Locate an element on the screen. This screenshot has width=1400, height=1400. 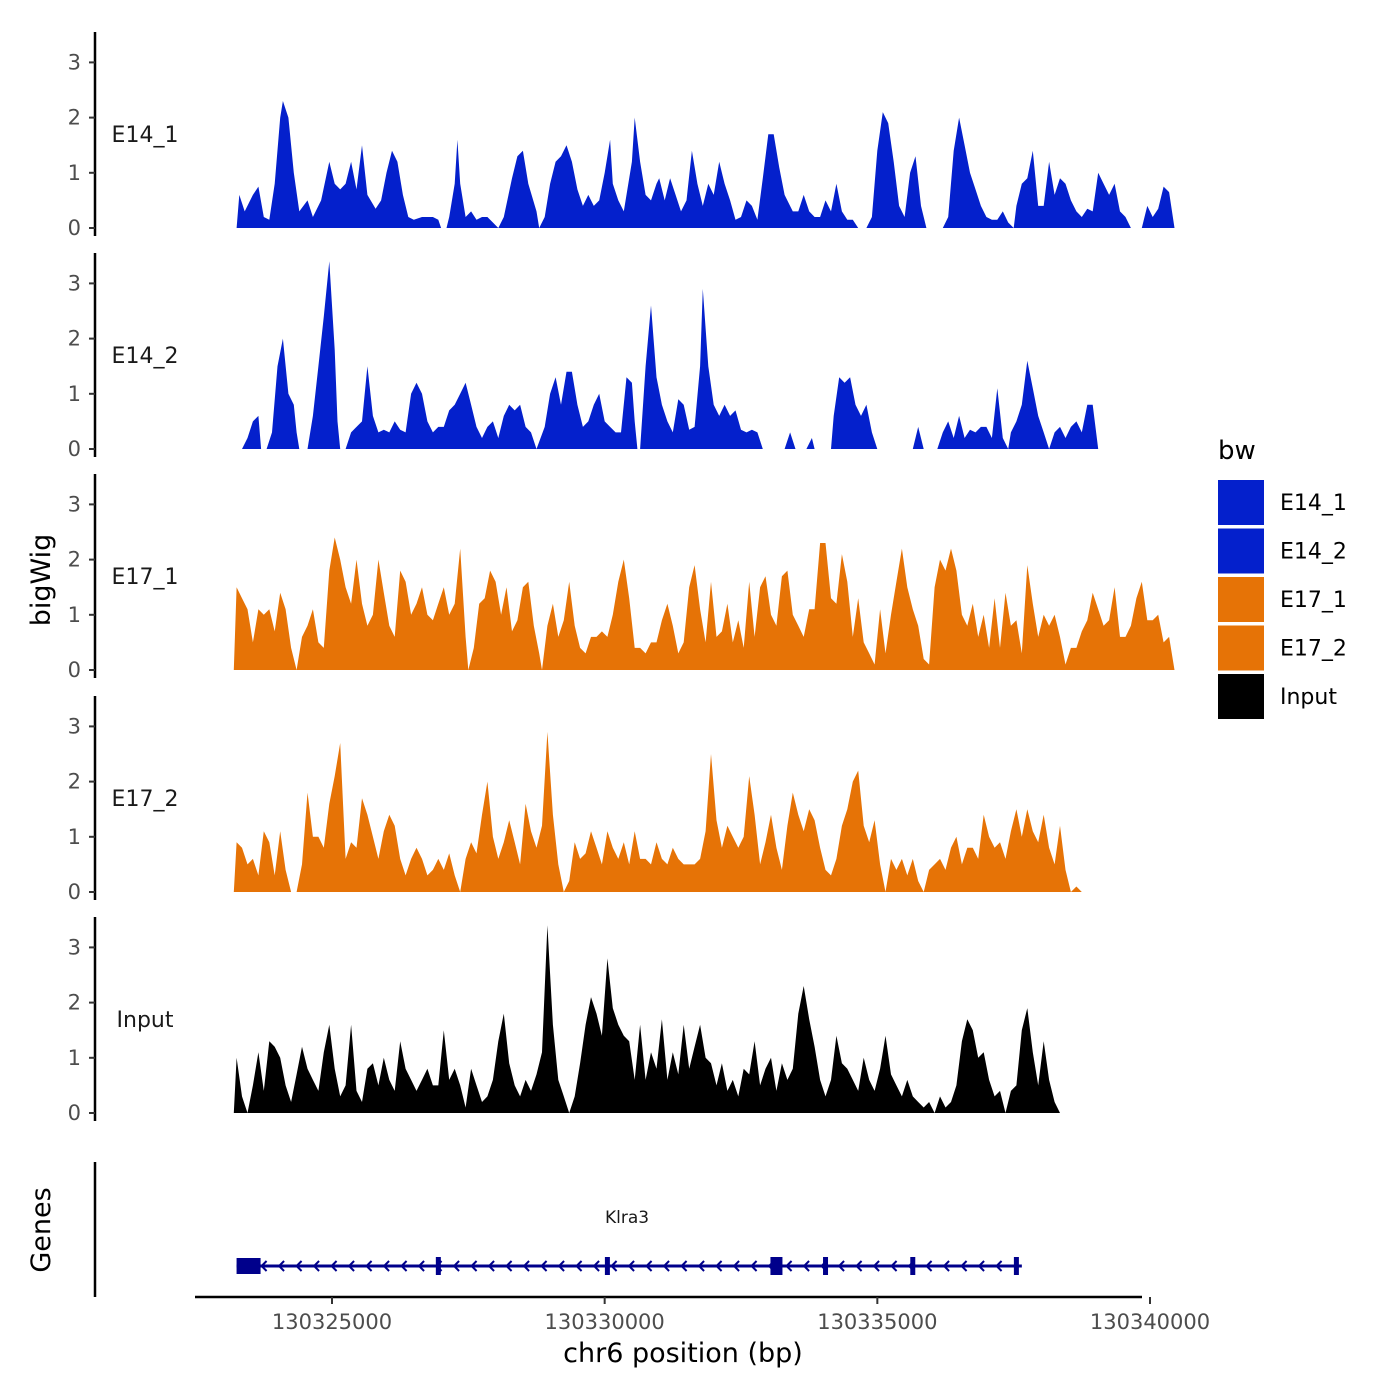
x-tick-label: 130335000 is located at coordinates (877, 1322).